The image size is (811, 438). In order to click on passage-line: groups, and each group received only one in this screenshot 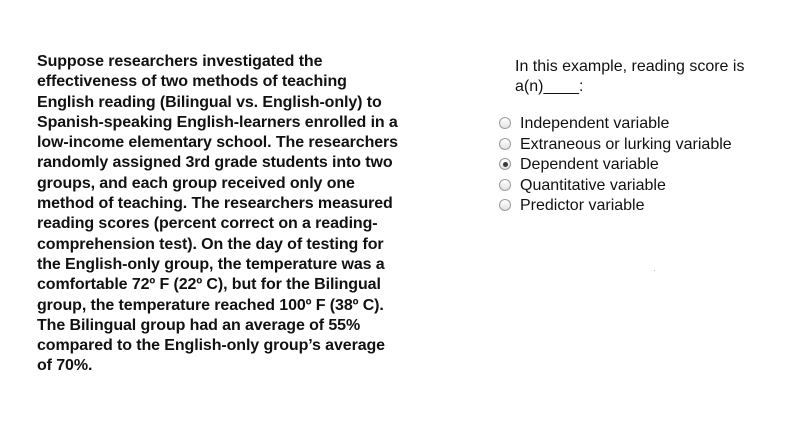, I will do `click(196, 183)`.